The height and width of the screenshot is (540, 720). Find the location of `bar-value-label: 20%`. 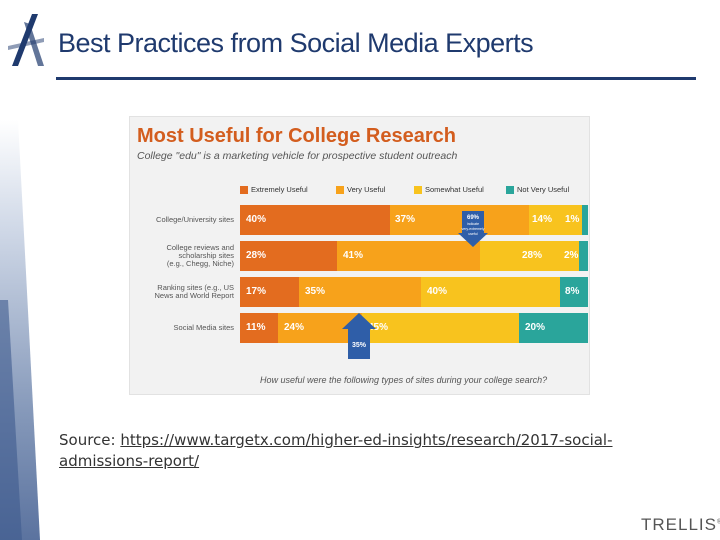

bar-value-label: 20% is located at coordinates (535, 327).